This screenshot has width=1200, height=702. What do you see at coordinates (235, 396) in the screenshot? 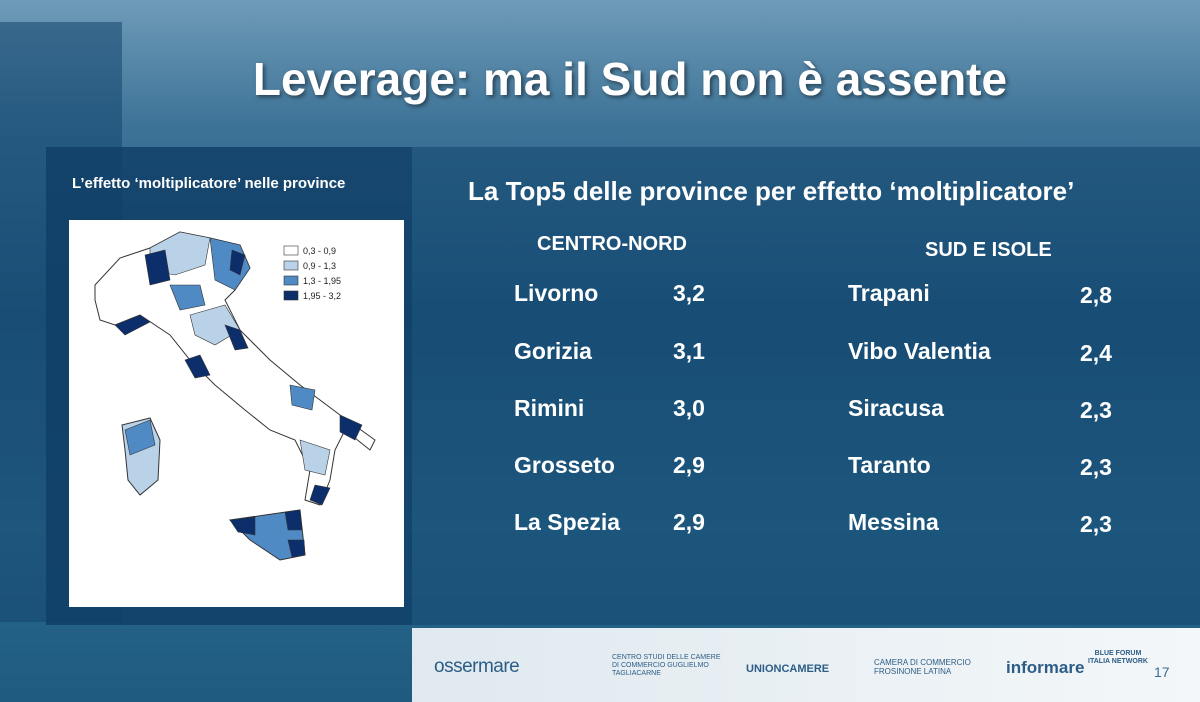
I see `italy-map` at bounding box center [235, 396].